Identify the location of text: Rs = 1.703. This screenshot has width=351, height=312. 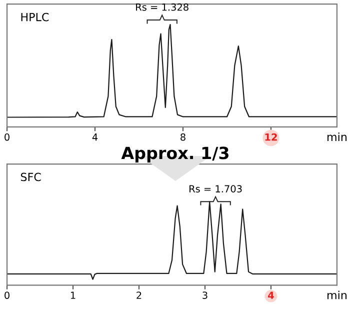
(216, 188).